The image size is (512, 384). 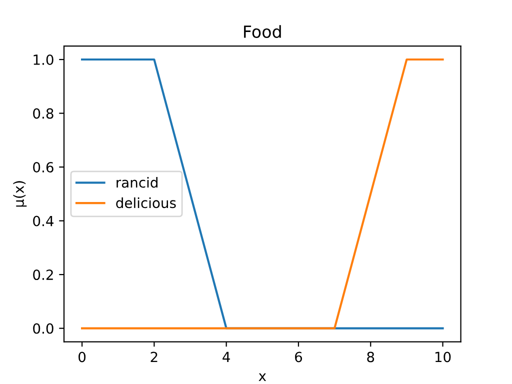 I want to click on chart-title: Food, so click(x=262, y=31).